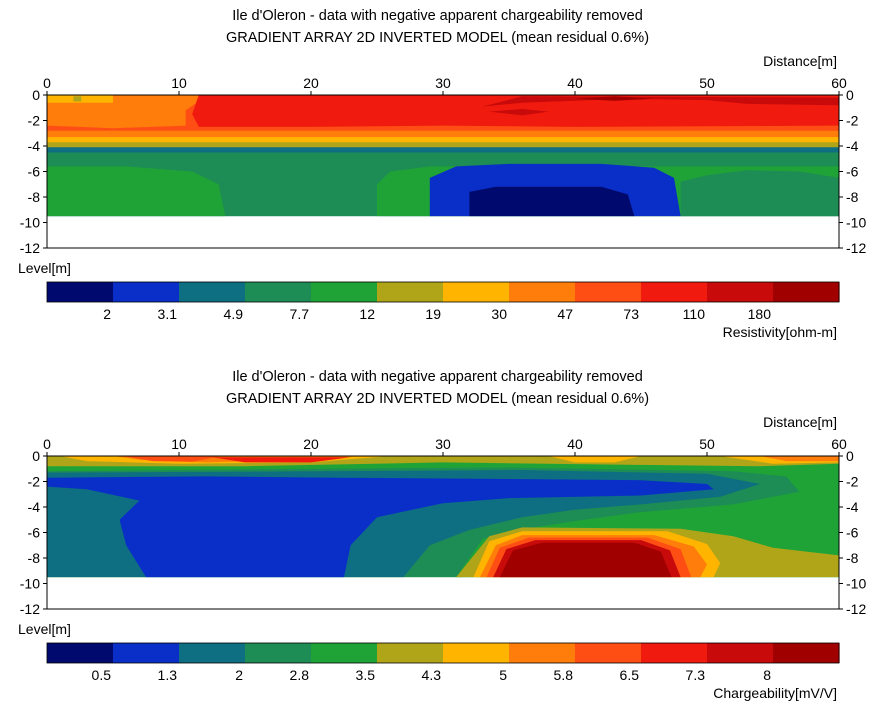 The width and height of the screenshot is (875, 712). Describe the element at coordinates (630, 675) in the screenshot. I see `colorbar-tick-label: 6.5` at that location.